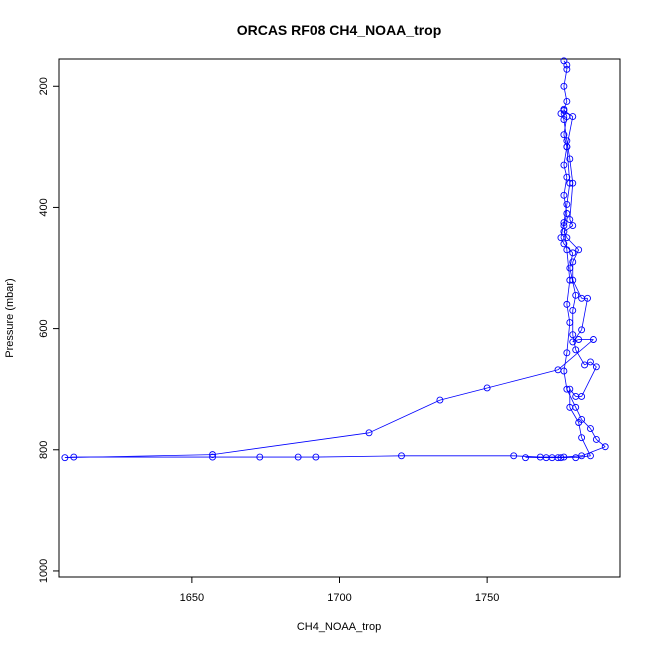 Image resolution: width=650 pixels, height=650 pixels. I want to click on y-tick-label: 800, so click(44, 450).